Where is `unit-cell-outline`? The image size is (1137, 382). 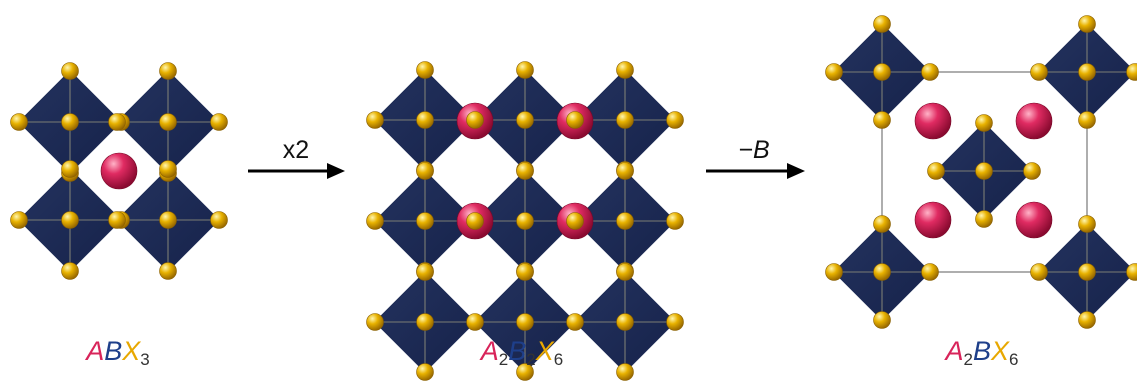 unit-cell-outline is located at coordinates (984, 172).